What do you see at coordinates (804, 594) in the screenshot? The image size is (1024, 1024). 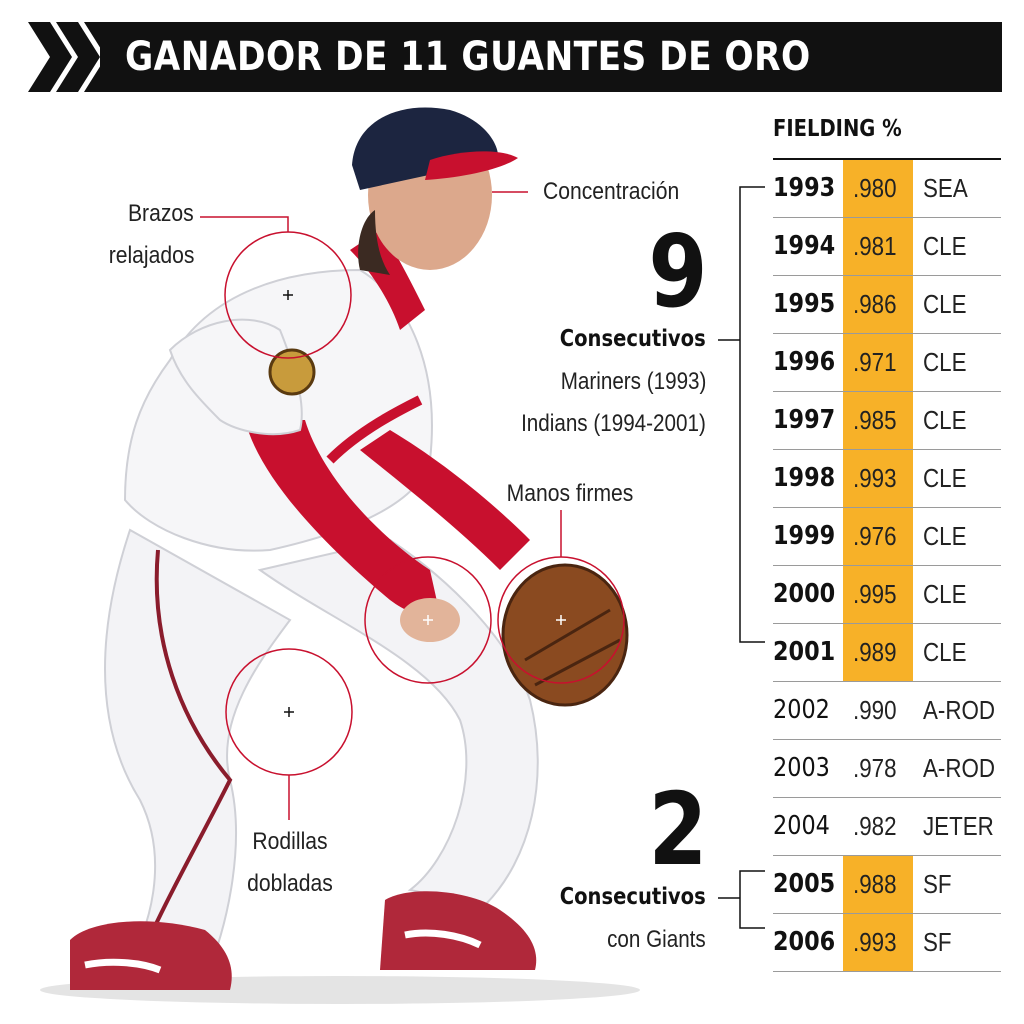 I see `year-cell: 2000` at bounding box center [804, 594].